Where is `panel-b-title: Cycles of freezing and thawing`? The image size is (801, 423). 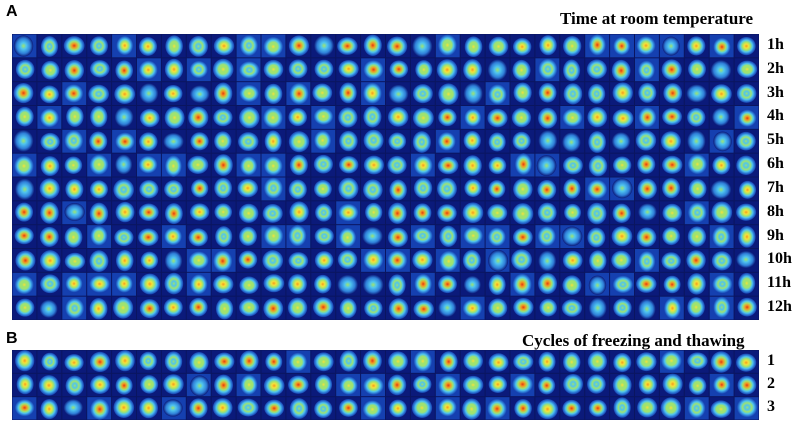 panel-b-title: Cycles of freezing and thawing is located at coordinates (633, 340).